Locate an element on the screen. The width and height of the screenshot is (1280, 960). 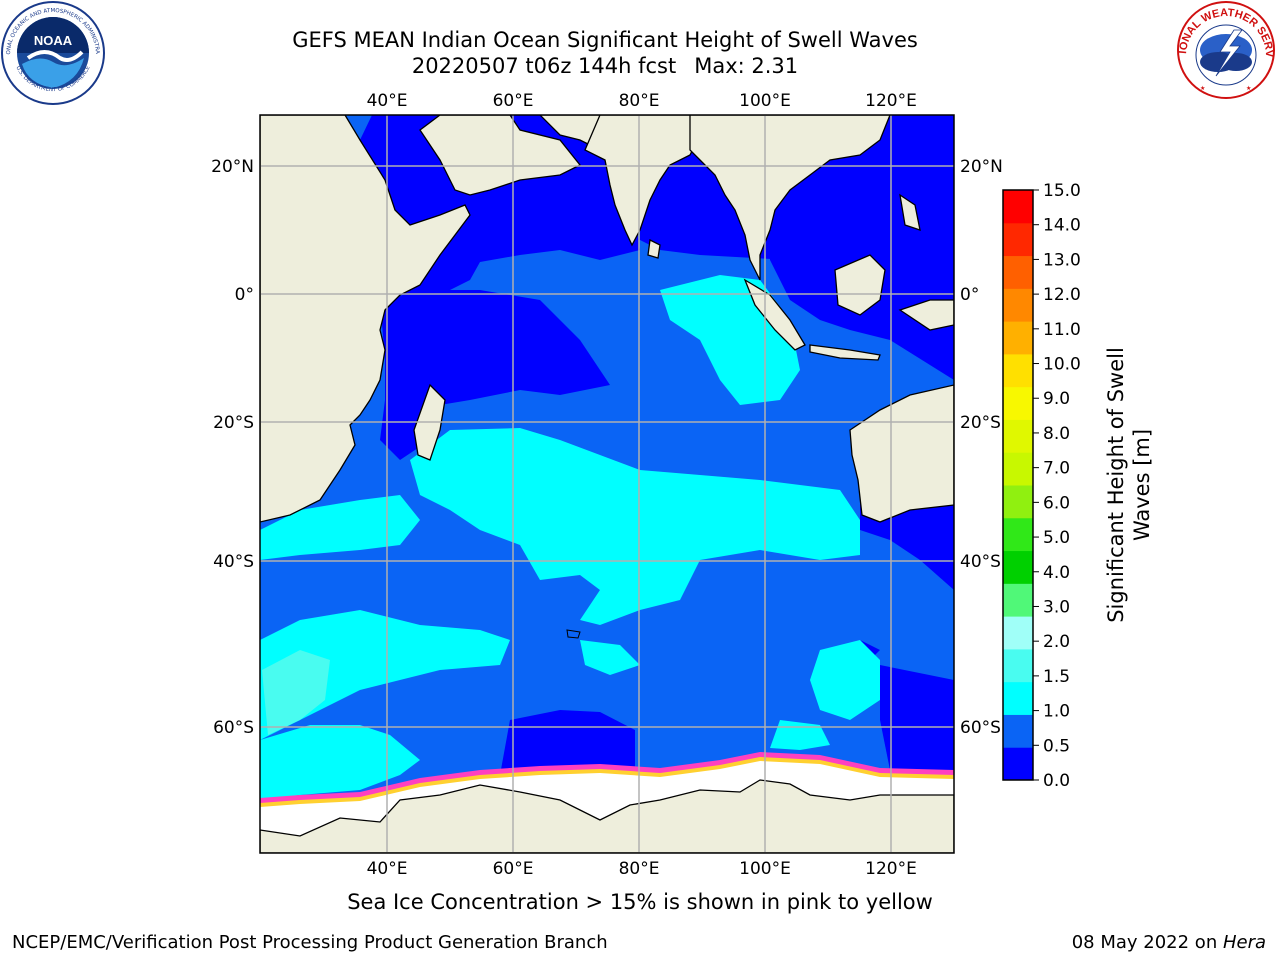
lat-labels-left: 20°N 0° 20°S 40°S 60°S is located at coordinates (232, 447).